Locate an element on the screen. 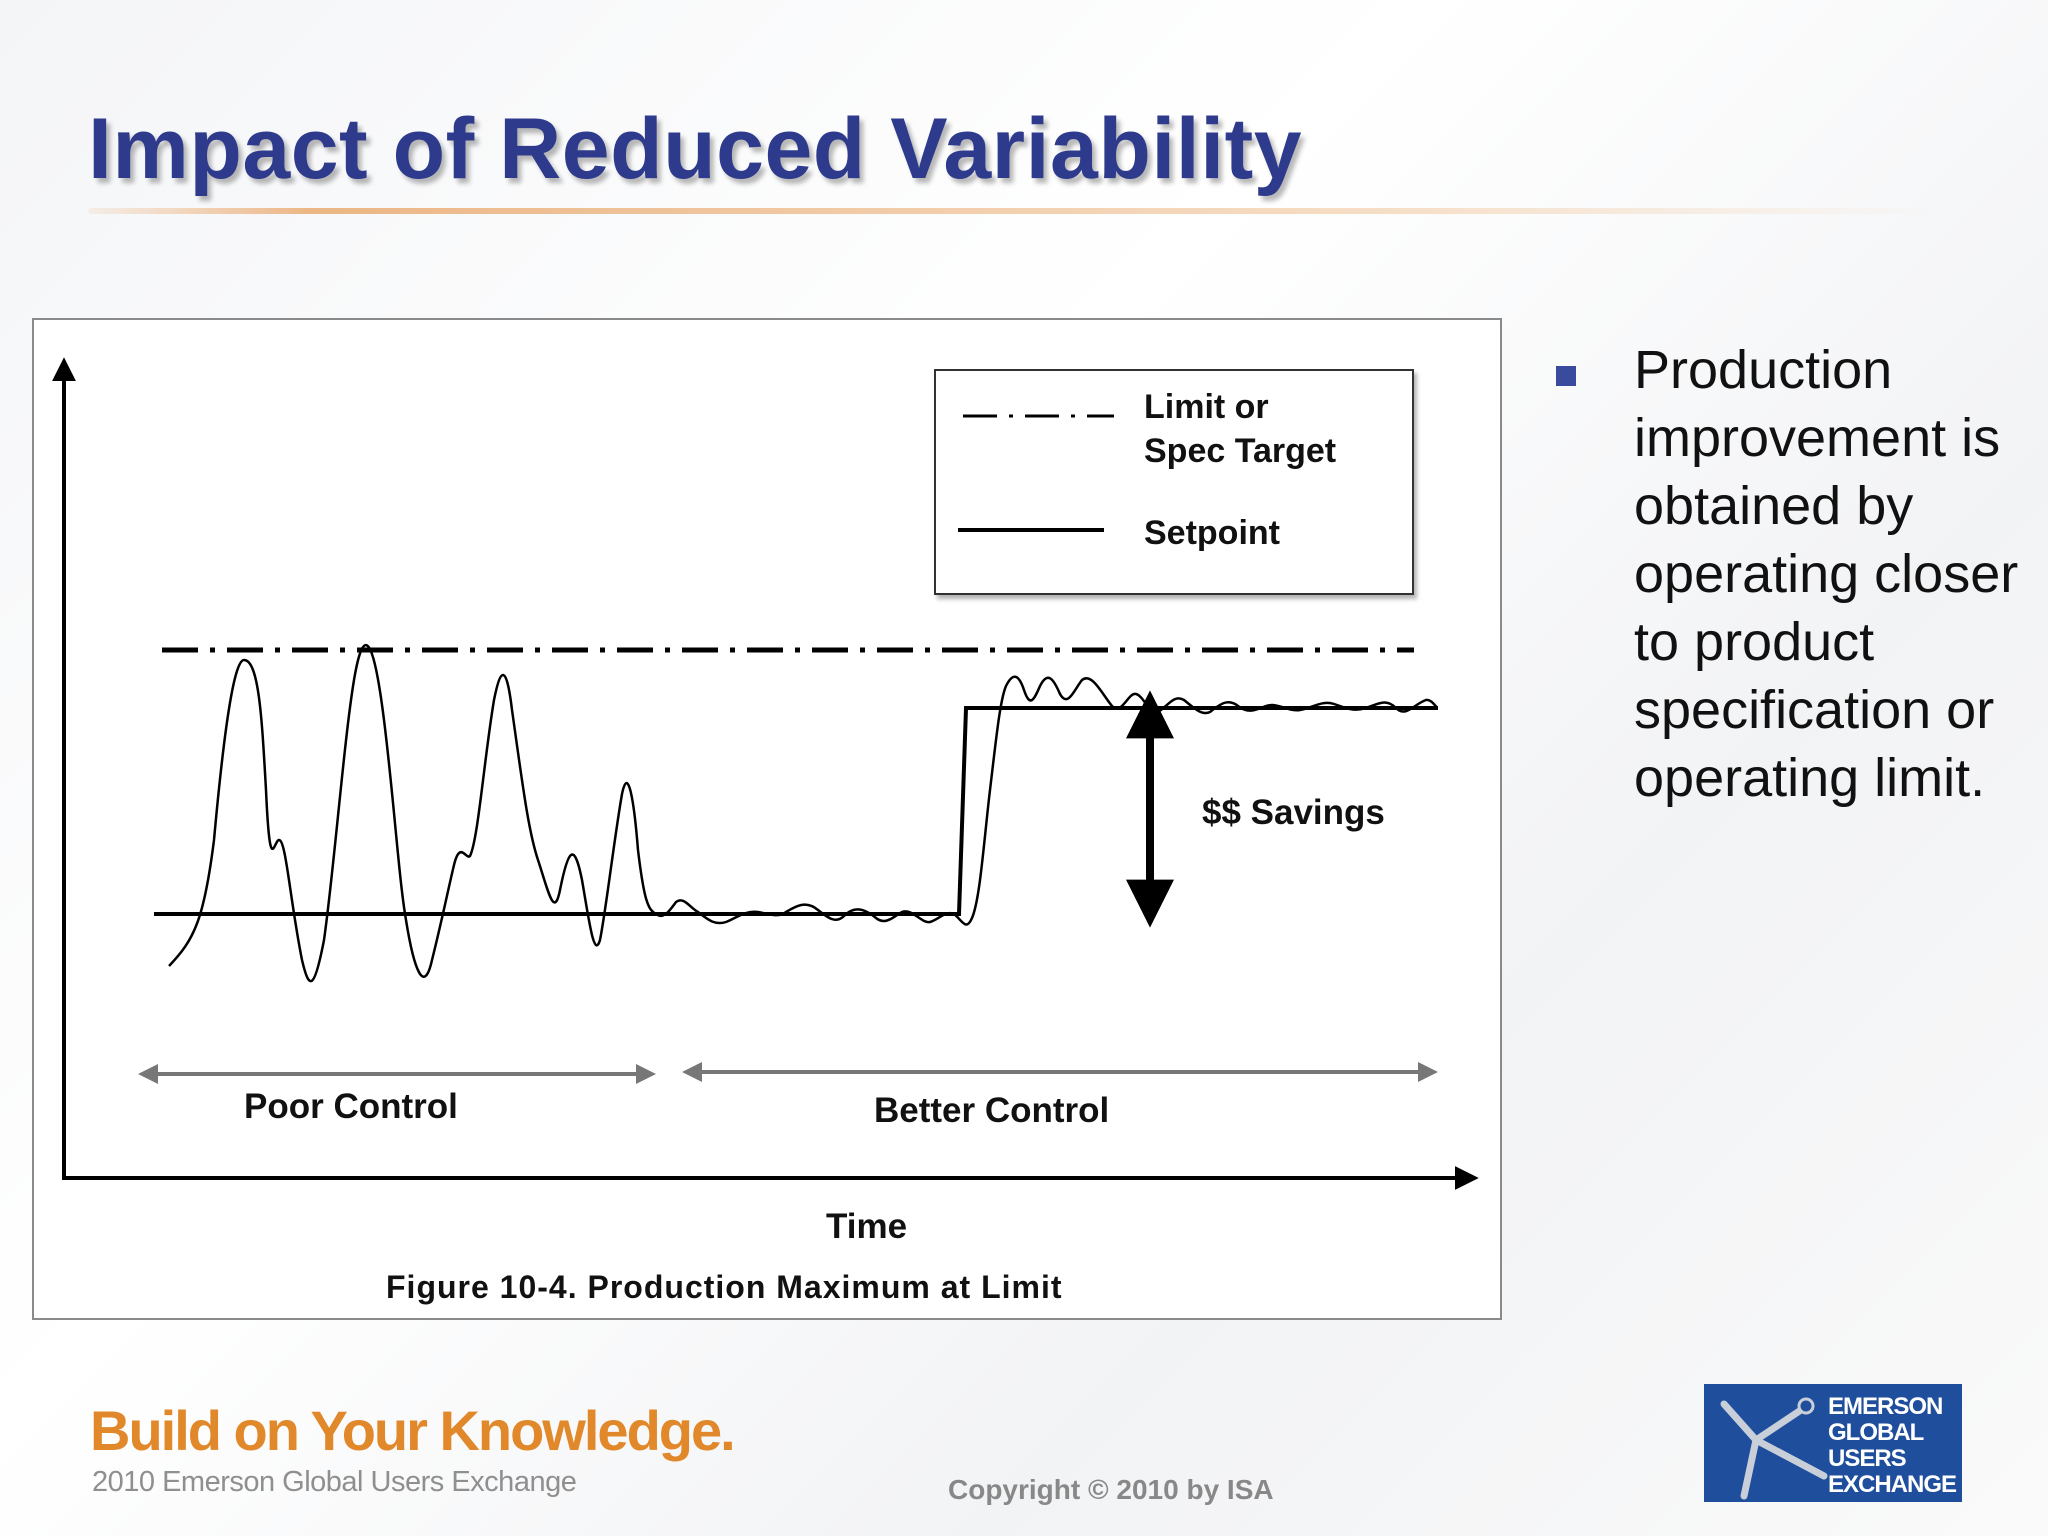 The width and height of the screenshot is (2048, 1536). molecule-icon is located at coordinates (1774, 1448).